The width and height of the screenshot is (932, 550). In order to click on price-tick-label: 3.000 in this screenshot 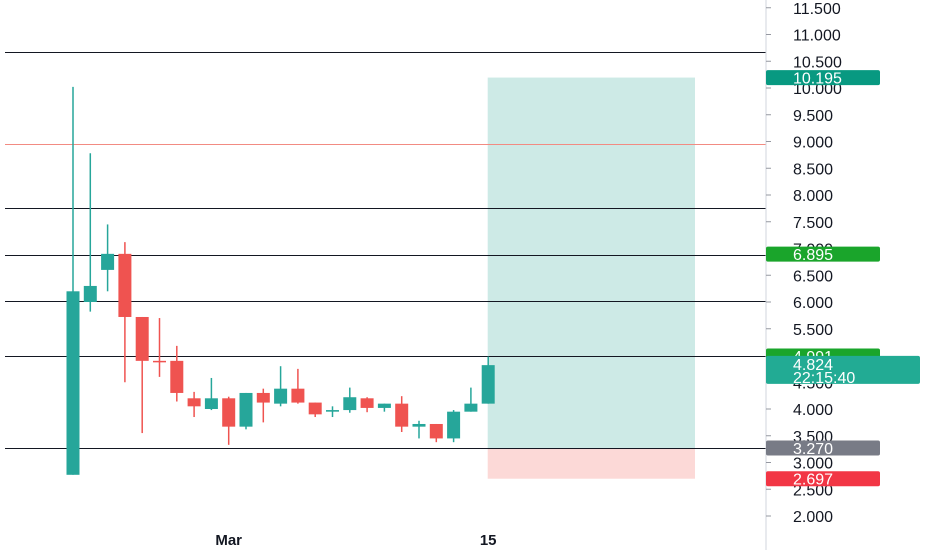, I will do `click(813, 464)`.